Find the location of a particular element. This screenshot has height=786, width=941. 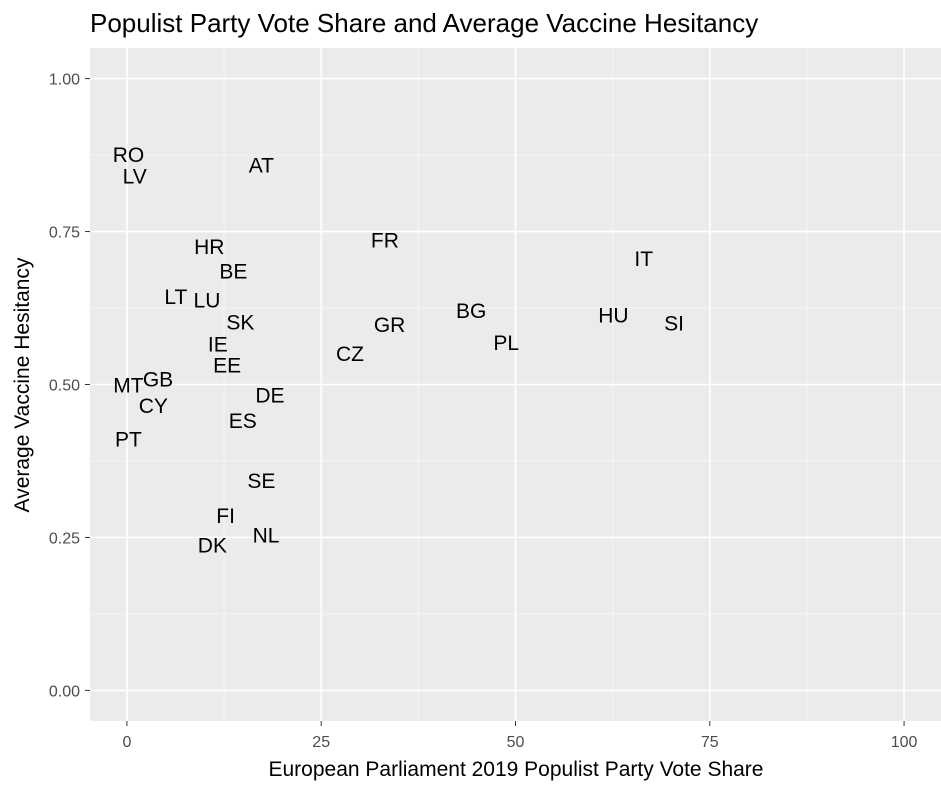

point-label-pl: PL is located at coordinates (506, 343).